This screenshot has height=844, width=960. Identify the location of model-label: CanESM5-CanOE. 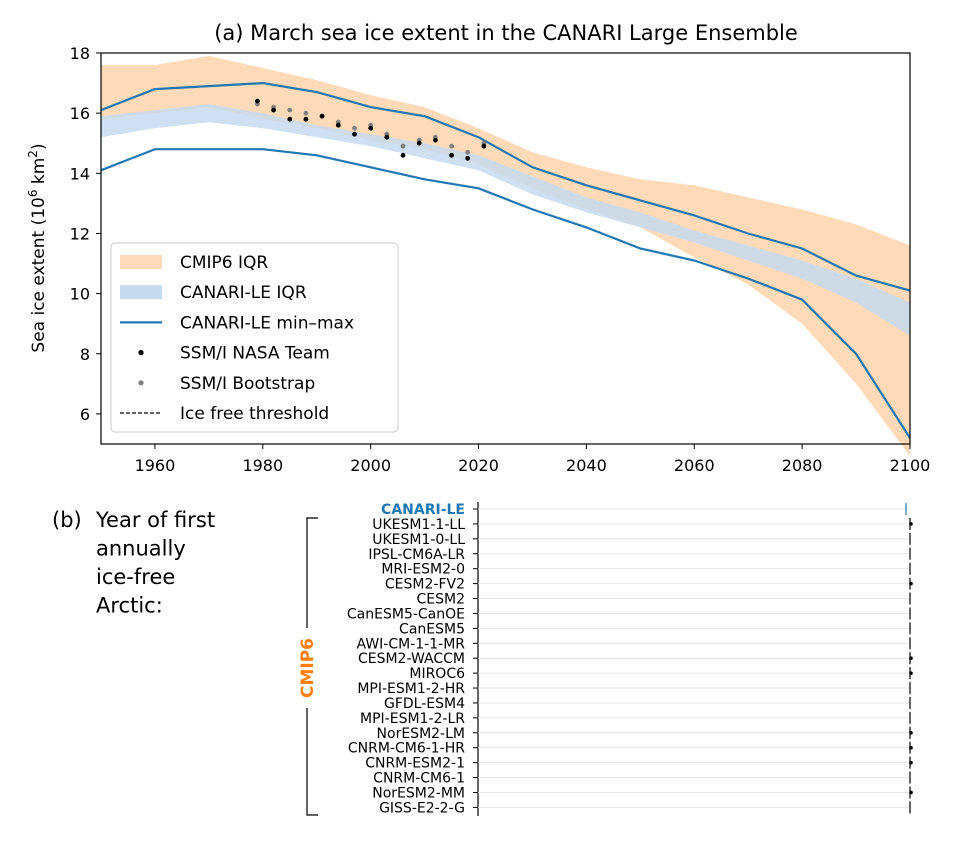
(406, 614).